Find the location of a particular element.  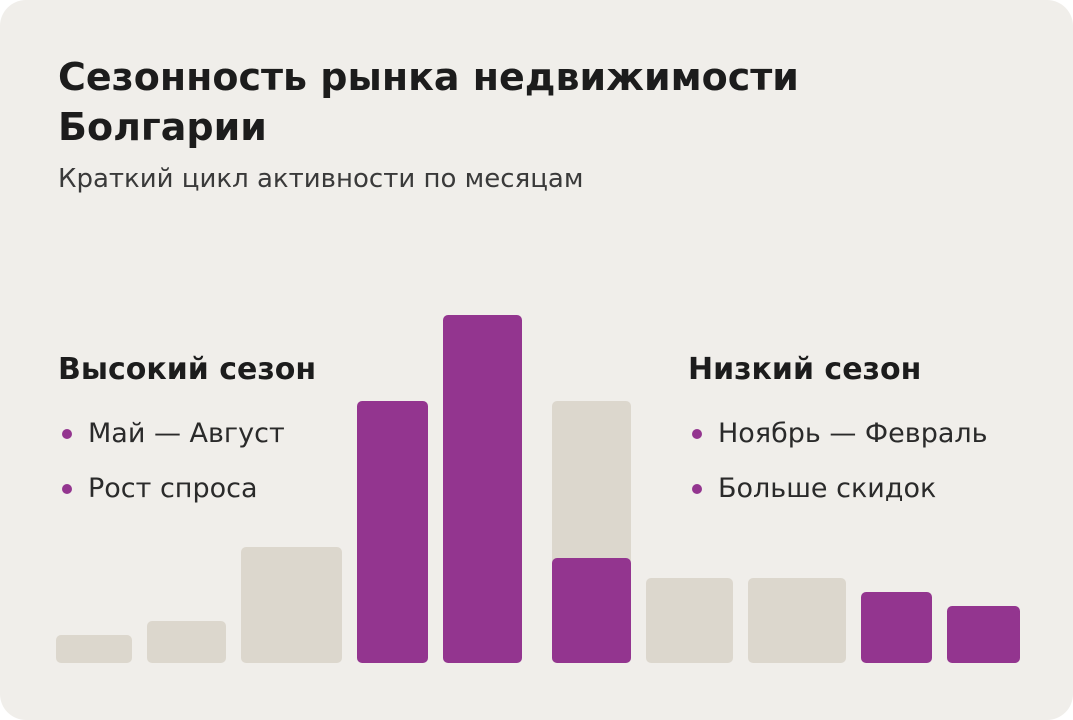

panel-item: Ноябрь — Февраль is located at coordinates (838, 433).